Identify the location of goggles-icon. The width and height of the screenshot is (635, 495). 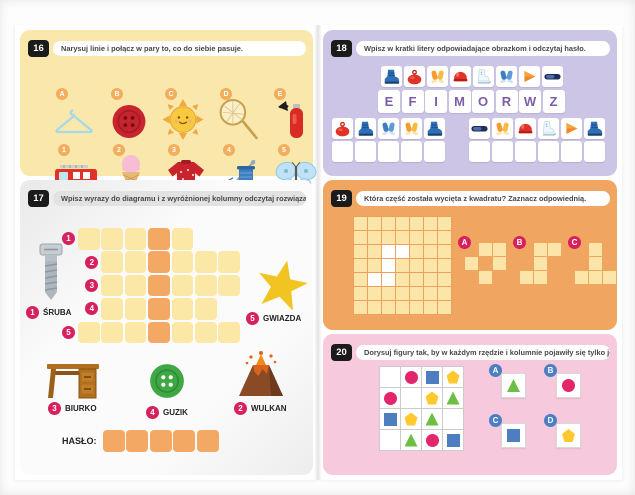
(552, 76).